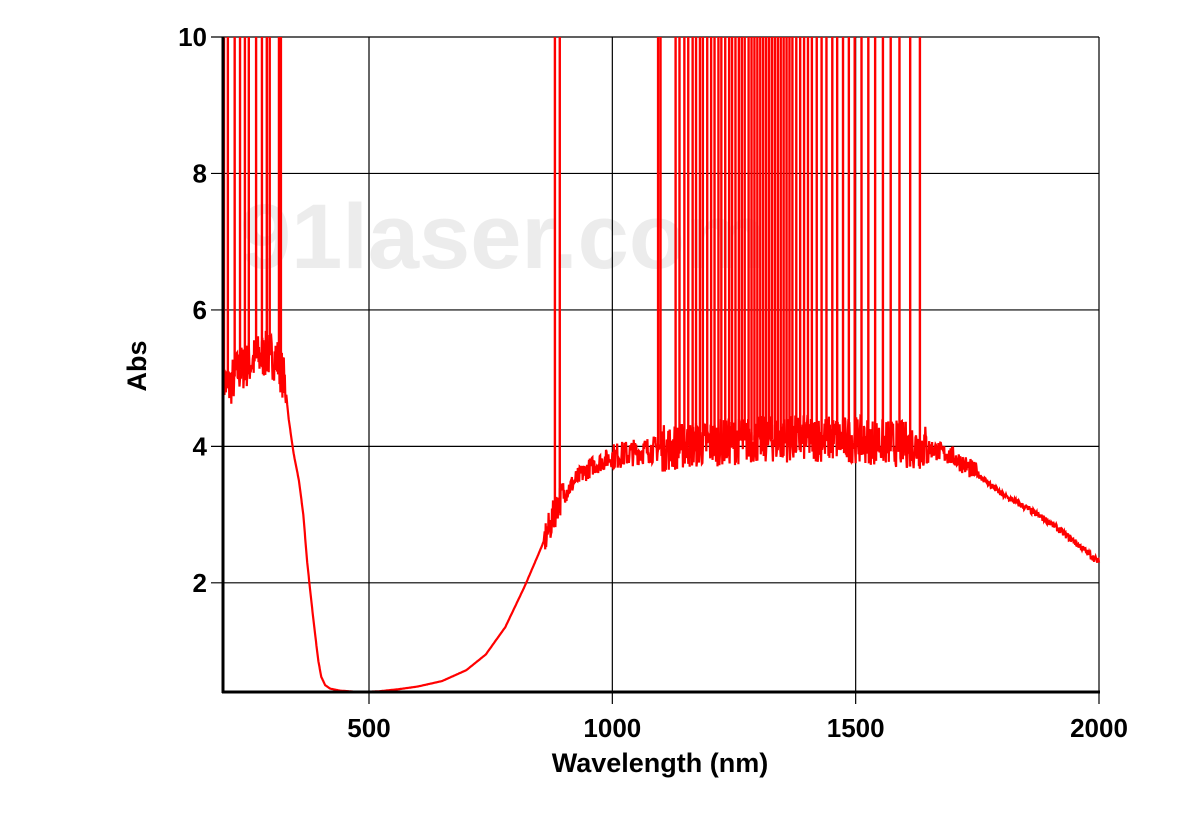 This screenshot has width=1187, height=820. What do you see at coordinates (612, 728) in the screenshot?
I see `x-tick-label: 1000` at bounding box center [612, 728].